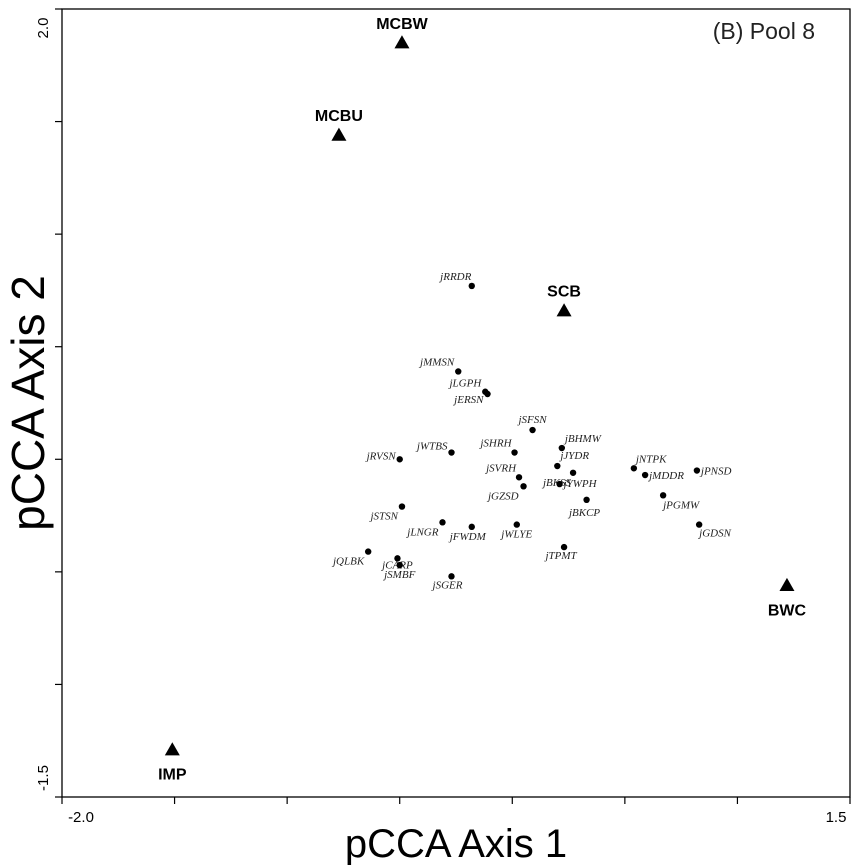 The height and width of the screenshot is (865, 855). Describe the element at coordinates (172, 775) in the screenshot. I see `site-label-imp: IMP` at that location.